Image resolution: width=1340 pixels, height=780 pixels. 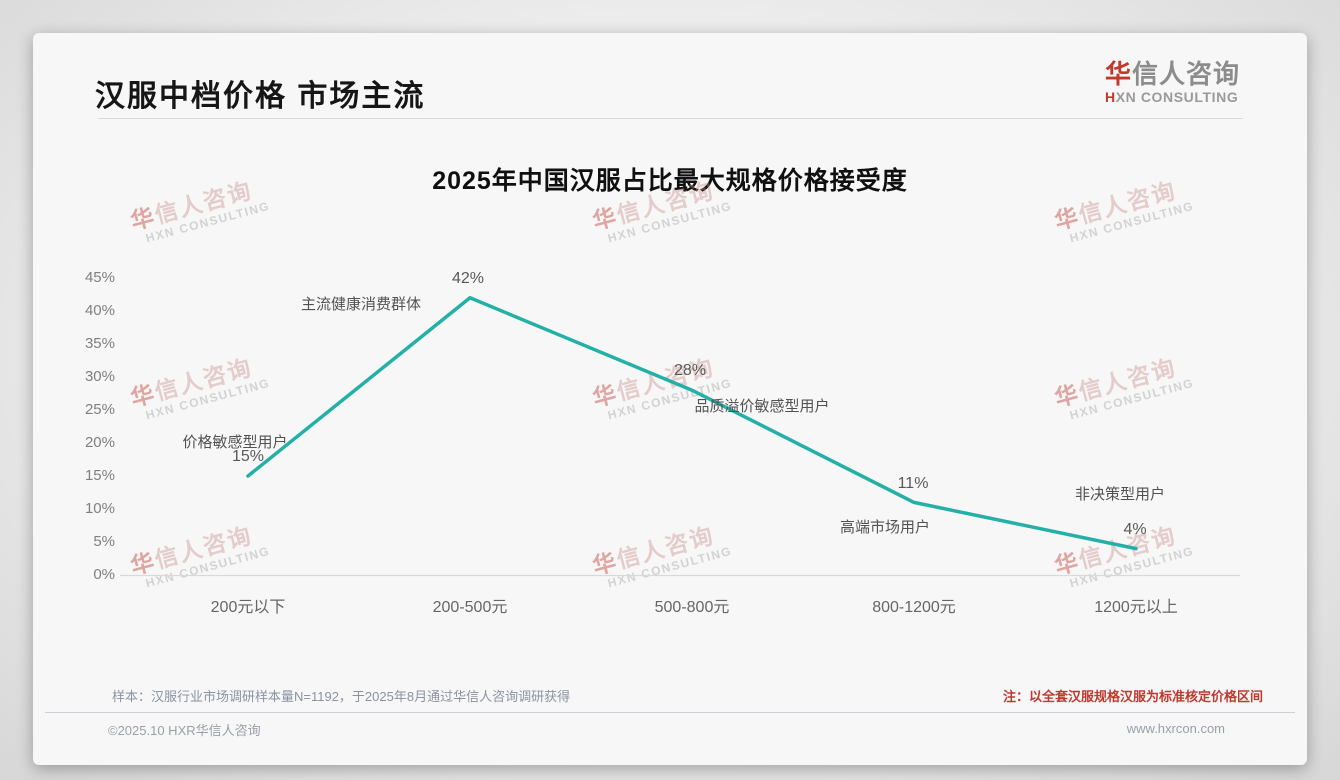 I want to click on y-axis-tick: 15%, so click(x=99, y=475).